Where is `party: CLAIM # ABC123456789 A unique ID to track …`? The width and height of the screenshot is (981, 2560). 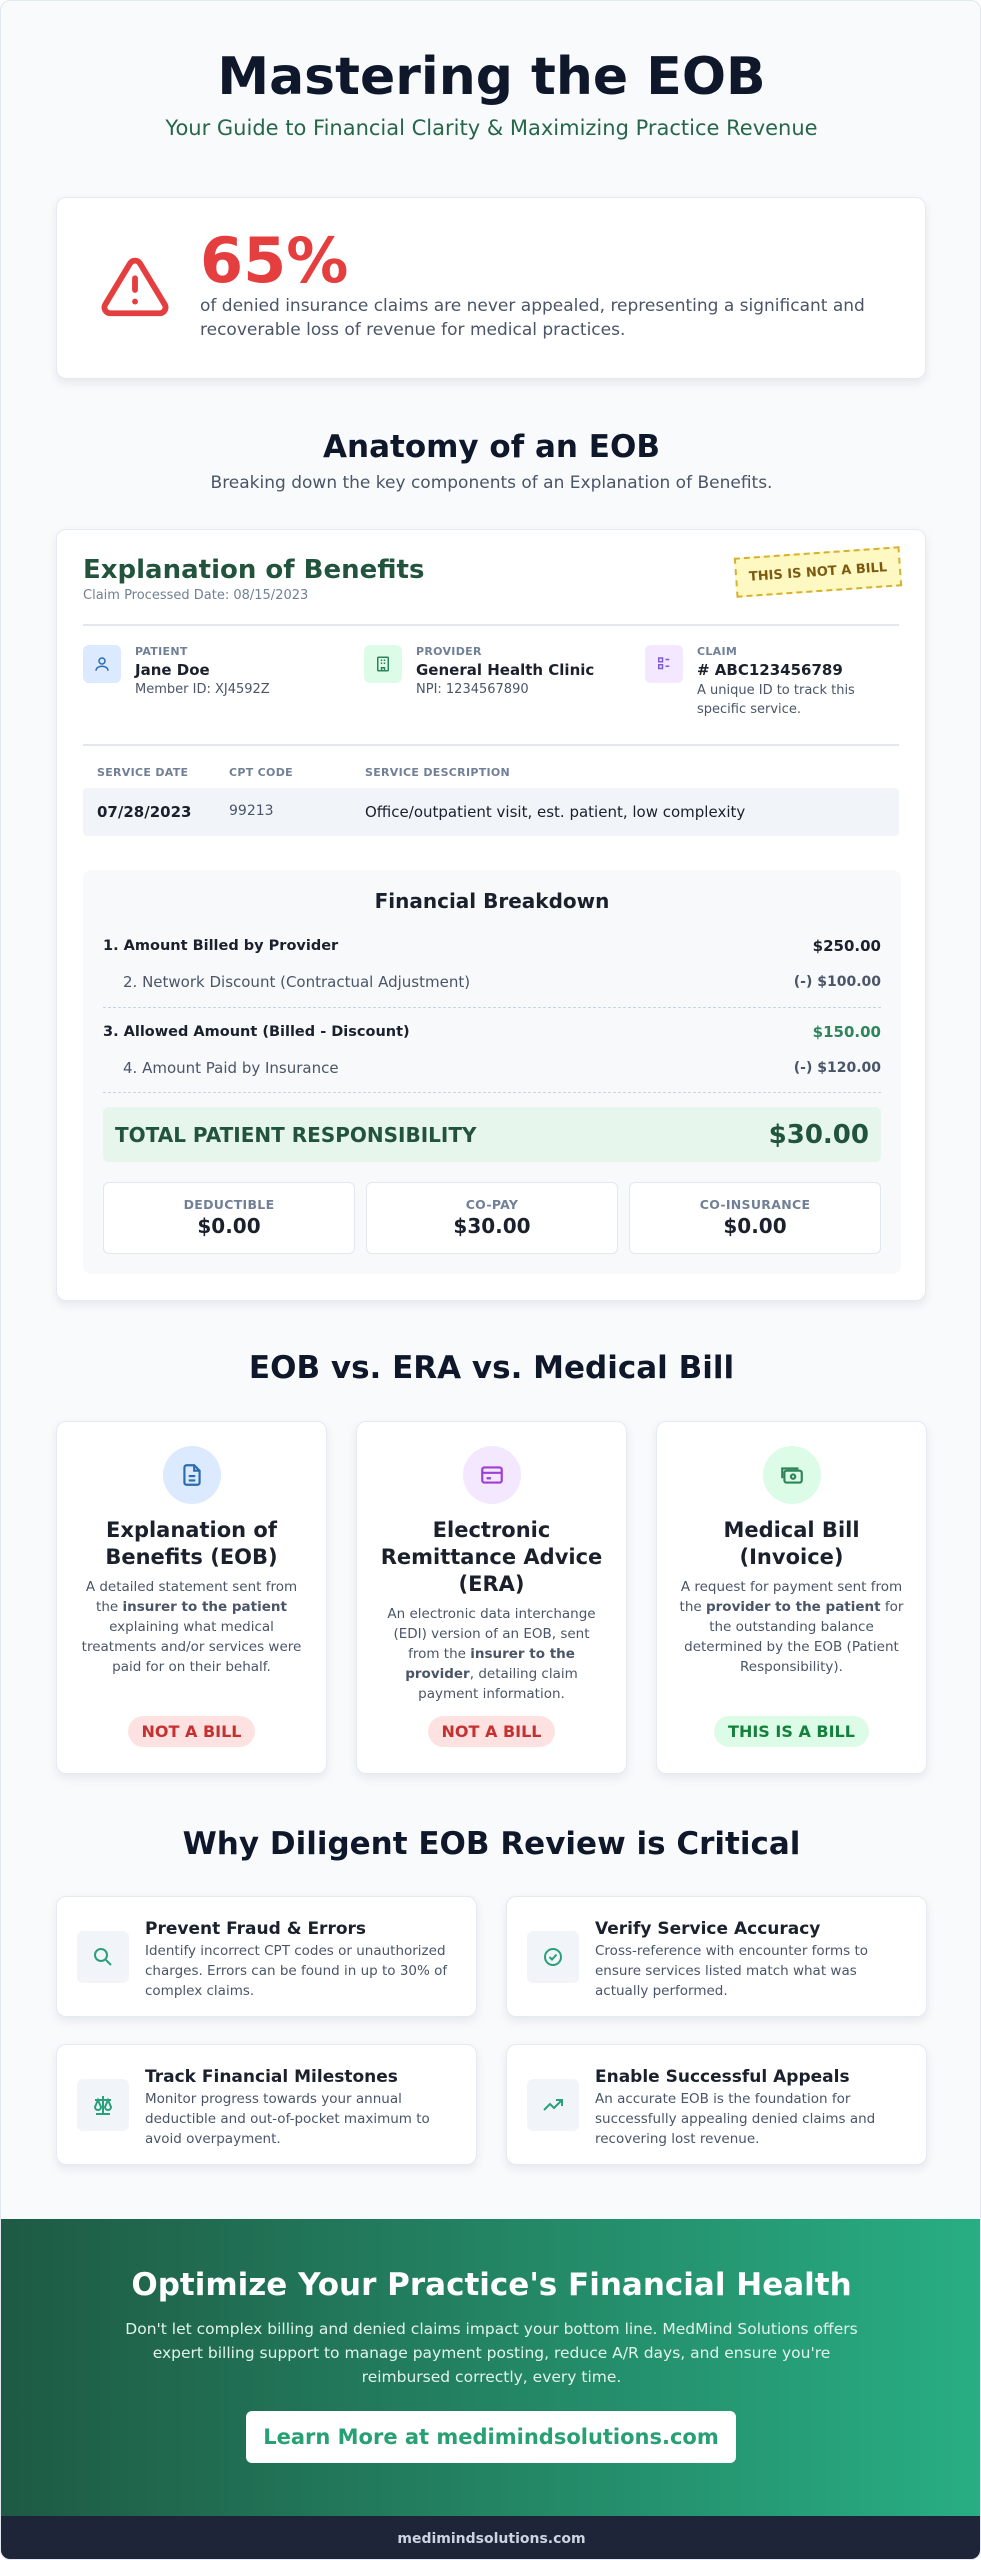 party: CLAIM # ABC123456789 A unique ID to track … is located at coordinates (775, 682).